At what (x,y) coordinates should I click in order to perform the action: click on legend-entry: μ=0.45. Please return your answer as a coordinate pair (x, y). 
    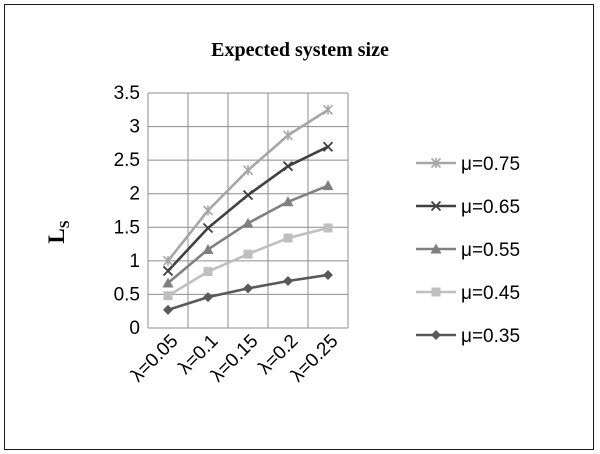
    Looking at the image, I should click on (468, 293).